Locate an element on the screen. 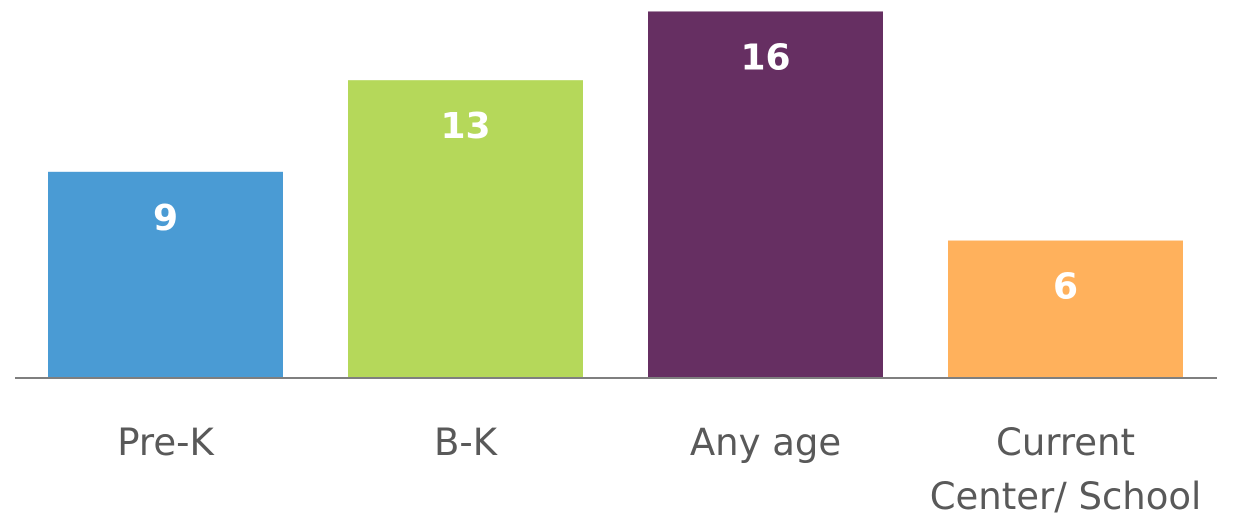  category-label-3-line-0: Current is located at coordinates (1065, 442).